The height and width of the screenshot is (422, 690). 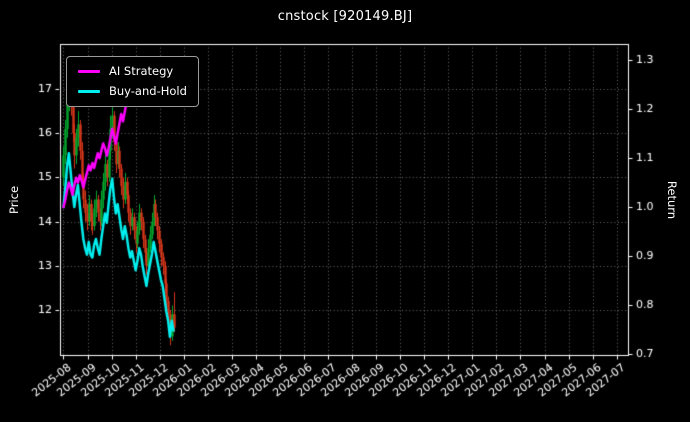 I want to click on legend-item-ai-strategy: AI Strategy, so click(x=132, y=71).